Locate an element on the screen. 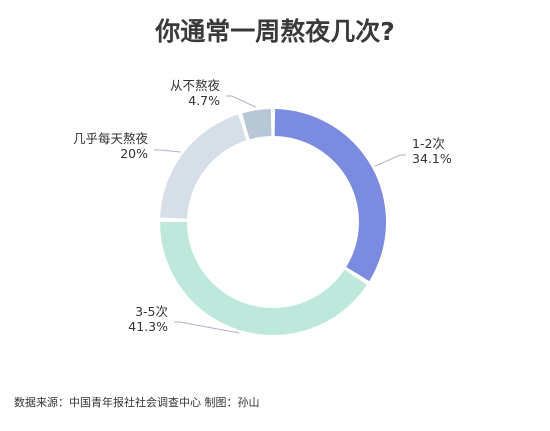  slice-value-4: 4.7% is located at coordinates (204, 100).